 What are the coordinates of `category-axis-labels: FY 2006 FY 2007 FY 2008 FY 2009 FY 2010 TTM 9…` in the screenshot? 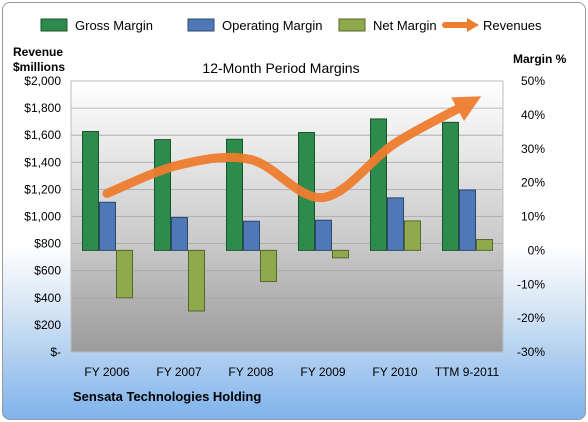 It's located at (291, 372).